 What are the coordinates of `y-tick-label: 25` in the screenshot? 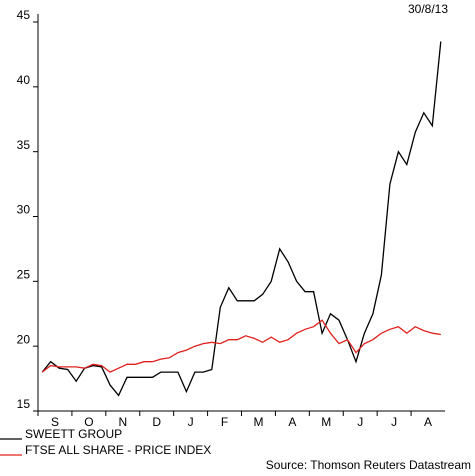 It's located at (24, 275).